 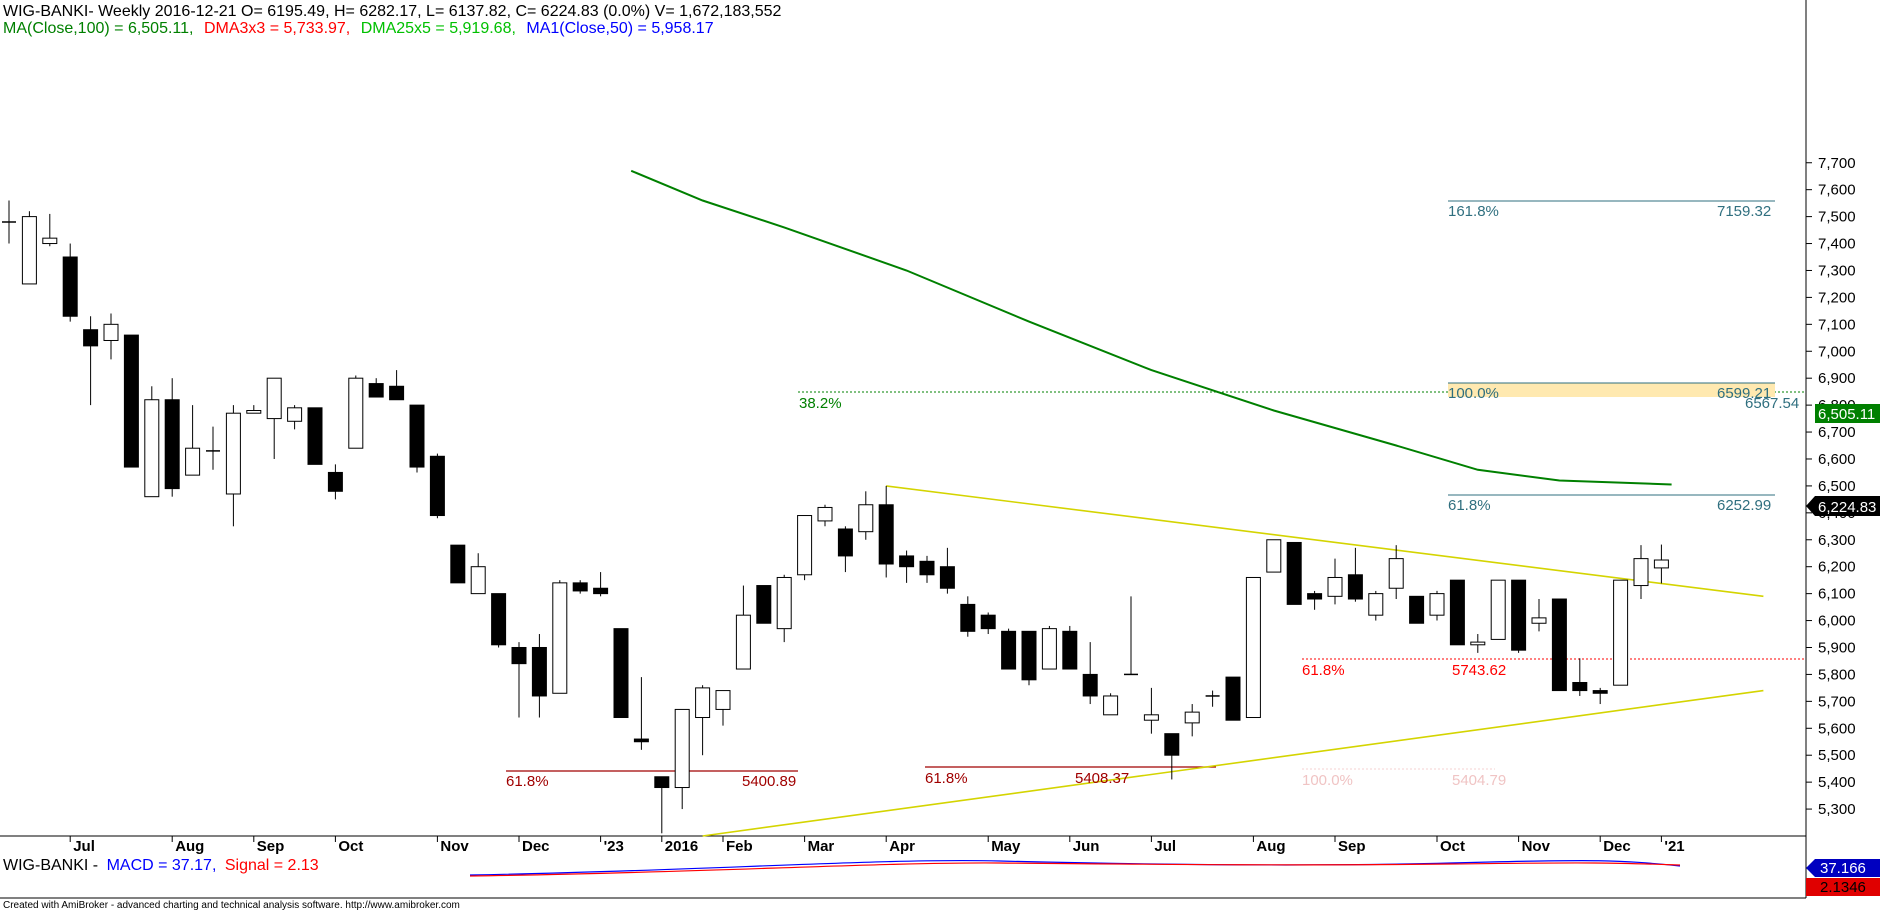 What do you see at coordinates (1744, 393) in the screenshot?
I see `fib-6599-21: 6599.21` at bounding box center [1744, 393].